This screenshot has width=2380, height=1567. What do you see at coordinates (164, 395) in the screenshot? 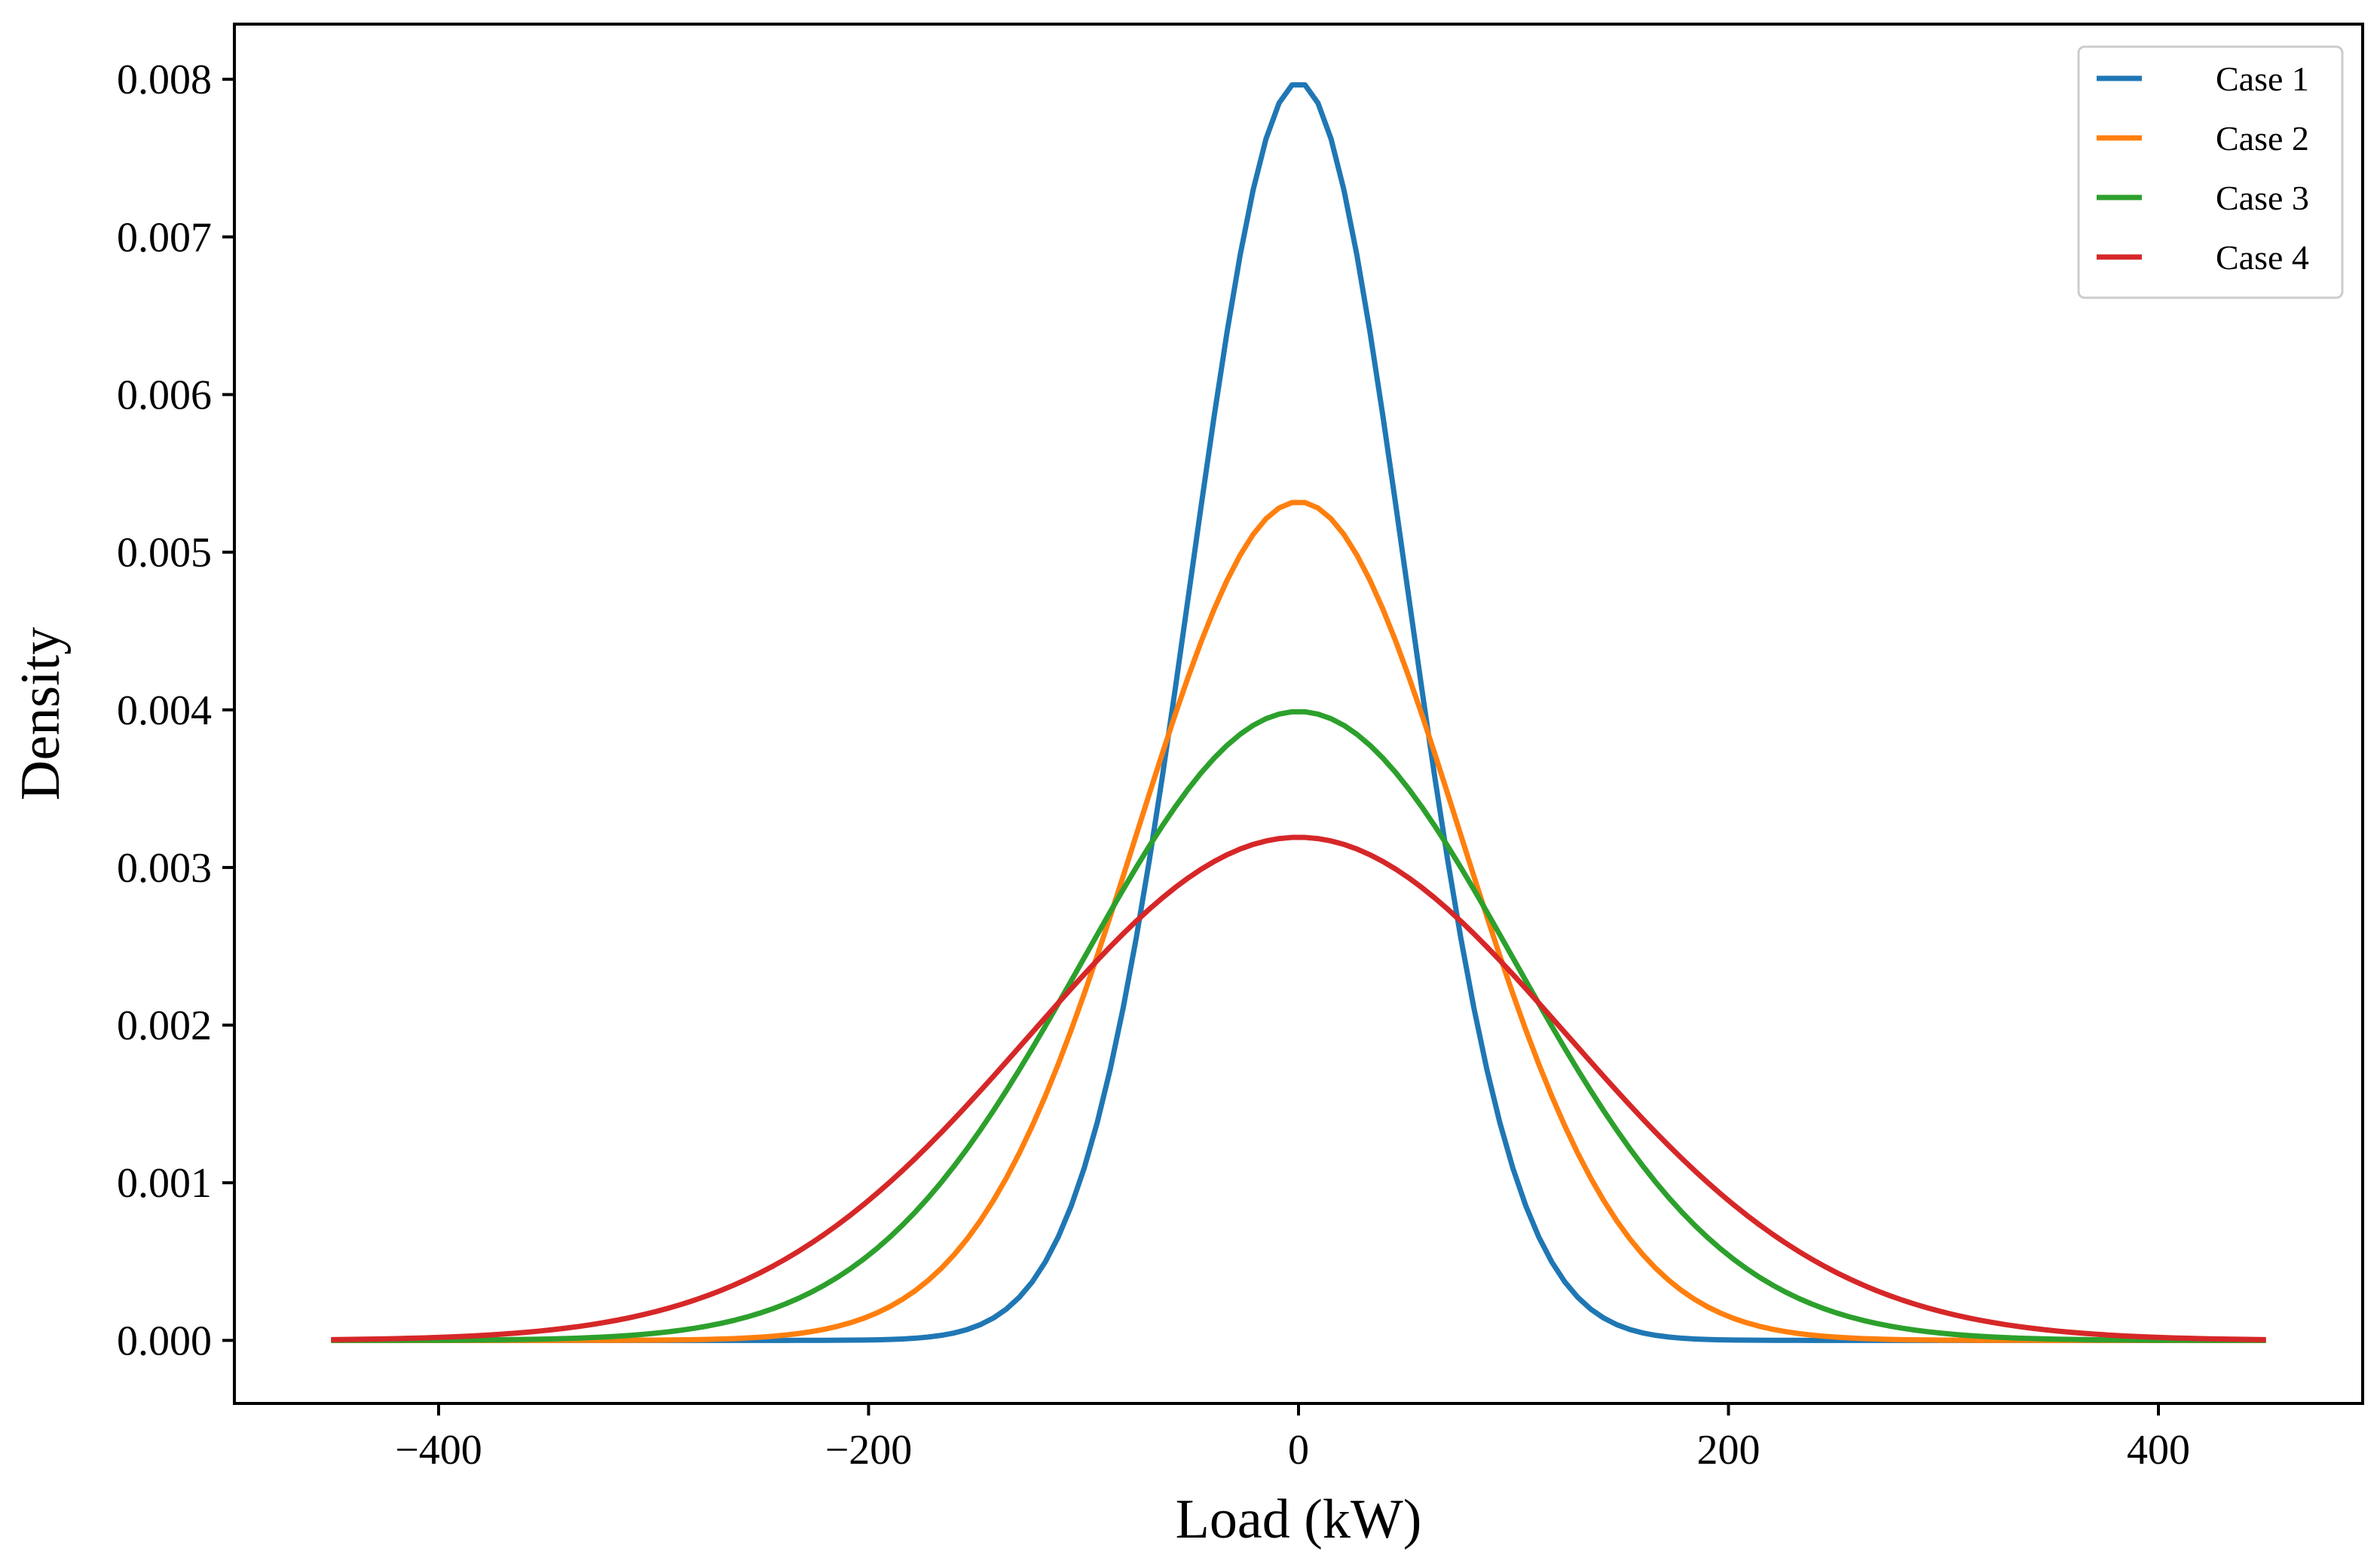
I see `y-tick-label: 0.006` at bounding box center [164, 395].